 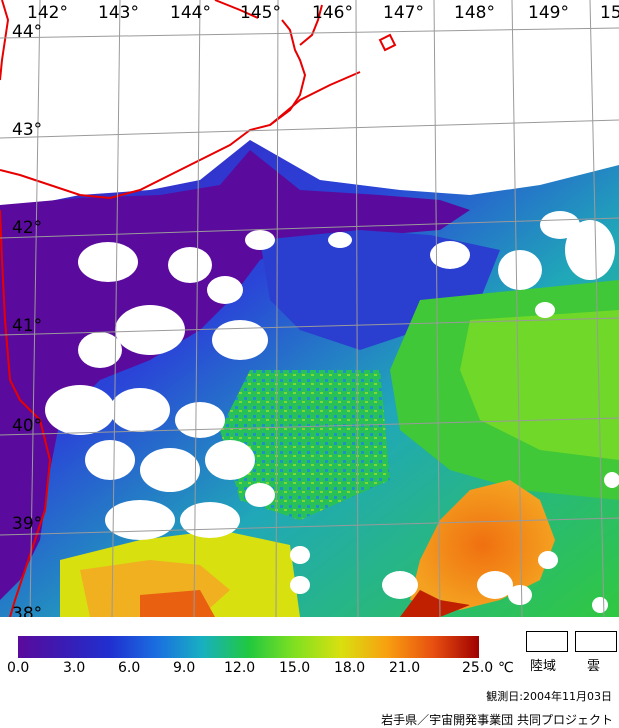 What do you see at coordinates (543, 666) in the screenshot?
I see `land-label: 陸域` at bounding box center [543, 666].